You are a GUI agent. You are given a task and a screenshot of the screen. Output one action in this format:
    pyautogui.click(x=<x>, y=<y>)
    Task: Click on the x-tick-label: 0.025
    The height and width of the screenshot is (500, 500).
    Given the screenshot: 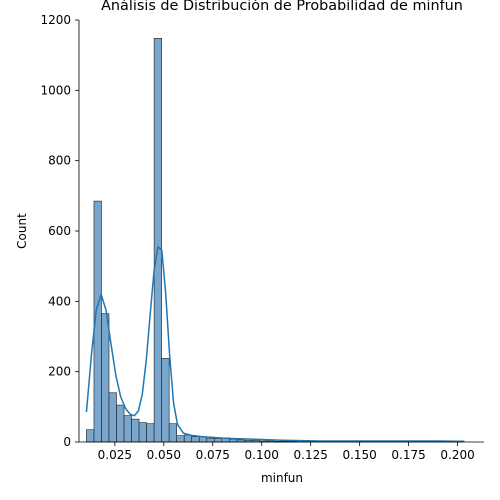 What is the action you would take?
    pyautogui.click(x=115, y=455)
    